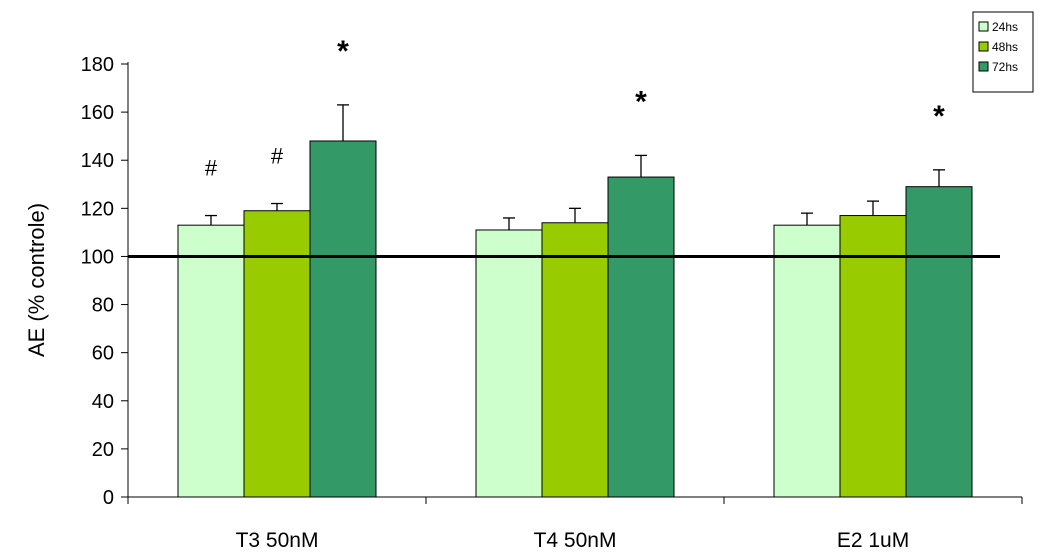 The width and height of the screenshot is (1038, 554). What do you see at coordinates (277, 540) in the screenshot?
I see `x-category-label: T3 50nM` at bounding box center [277, 540].